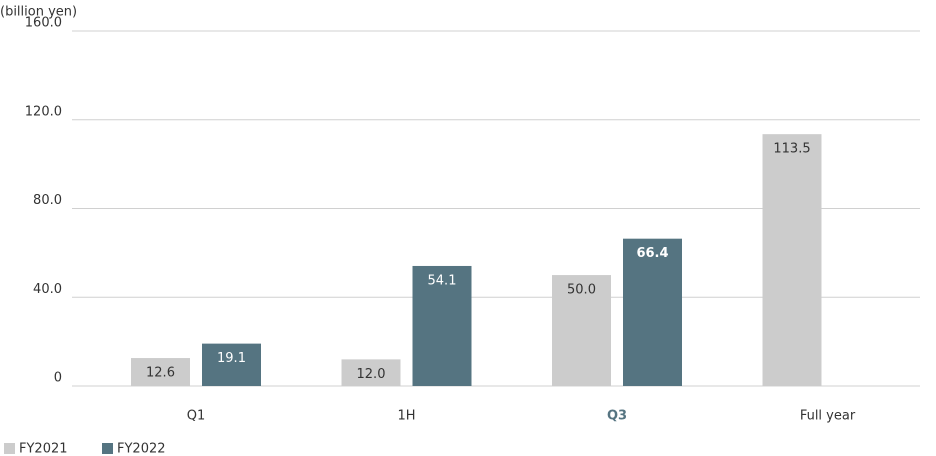 Image resolution: width=936 pixels, height=456 pixels. What do you see at coordinates (406, 416) in the screenshot?
I see `x-tick-label: 1H` at bounding box center [406, 416].